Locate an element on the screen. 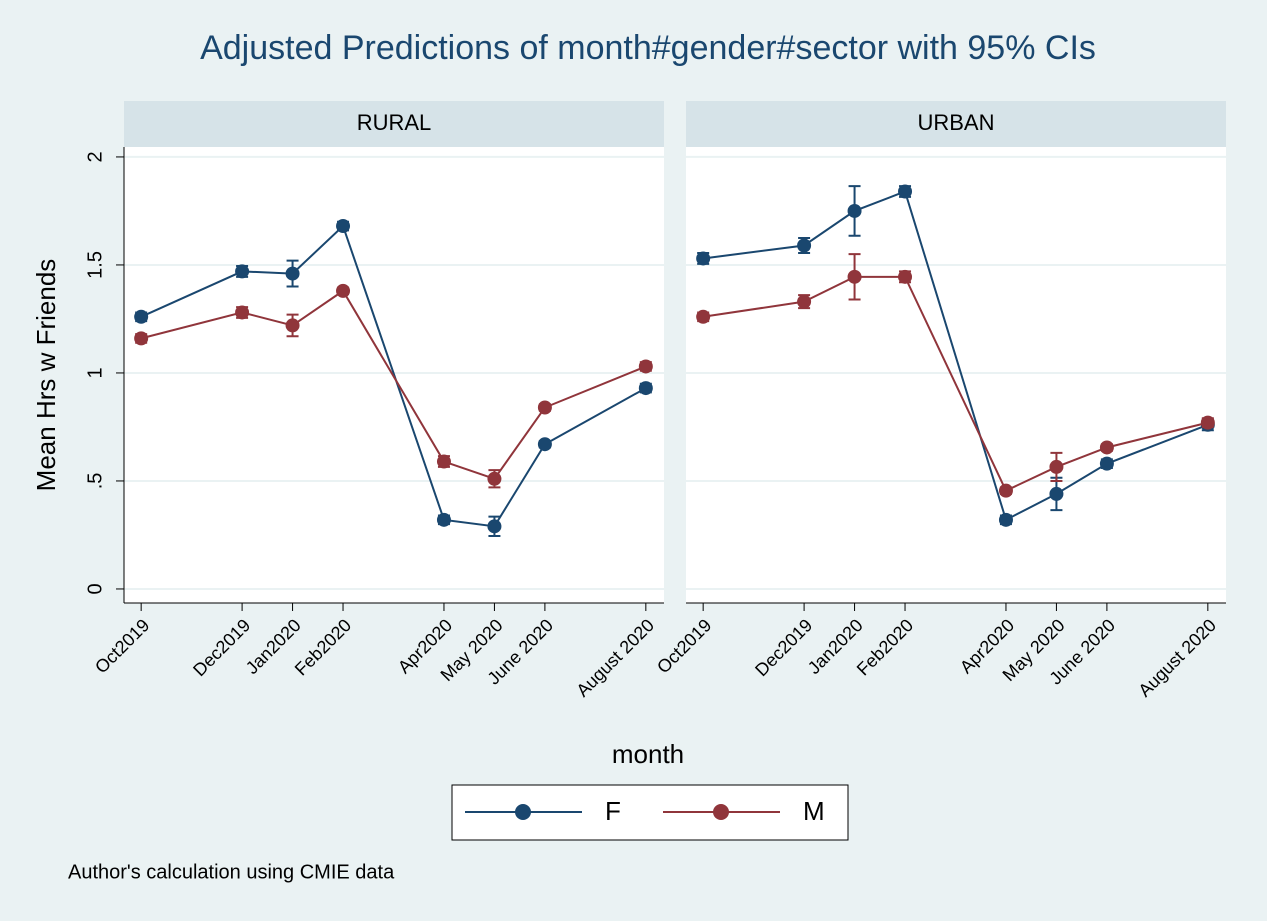 The width and height of the screenshot is (1267, 921). panel-title: URBAN is located at coordinates (955, 122).